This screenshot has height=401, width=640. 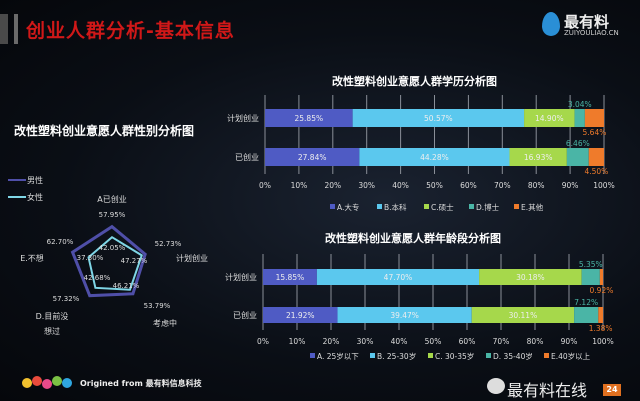 I want to click on bar-value-label: 15.85%, so click(x=290, y=277).